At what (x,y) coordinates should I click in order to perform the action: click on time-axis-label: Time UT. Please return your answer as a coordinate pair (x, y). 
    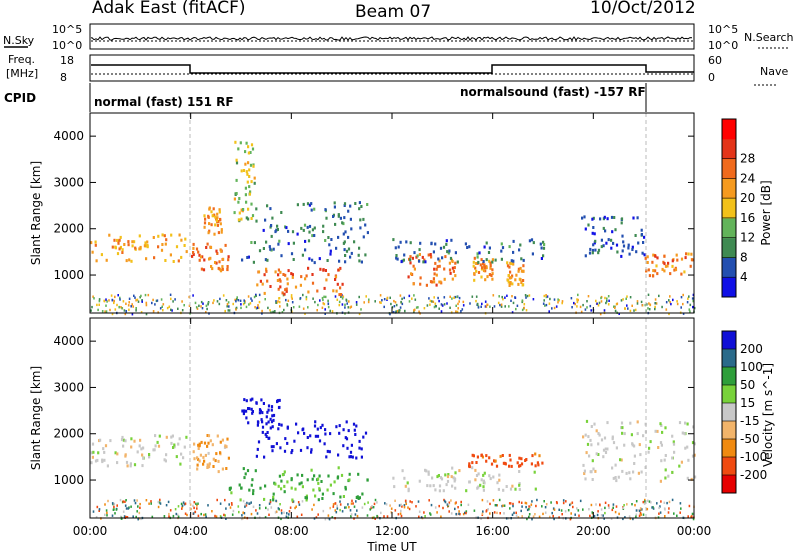
    Looking at the image, I should click on (391, 547).